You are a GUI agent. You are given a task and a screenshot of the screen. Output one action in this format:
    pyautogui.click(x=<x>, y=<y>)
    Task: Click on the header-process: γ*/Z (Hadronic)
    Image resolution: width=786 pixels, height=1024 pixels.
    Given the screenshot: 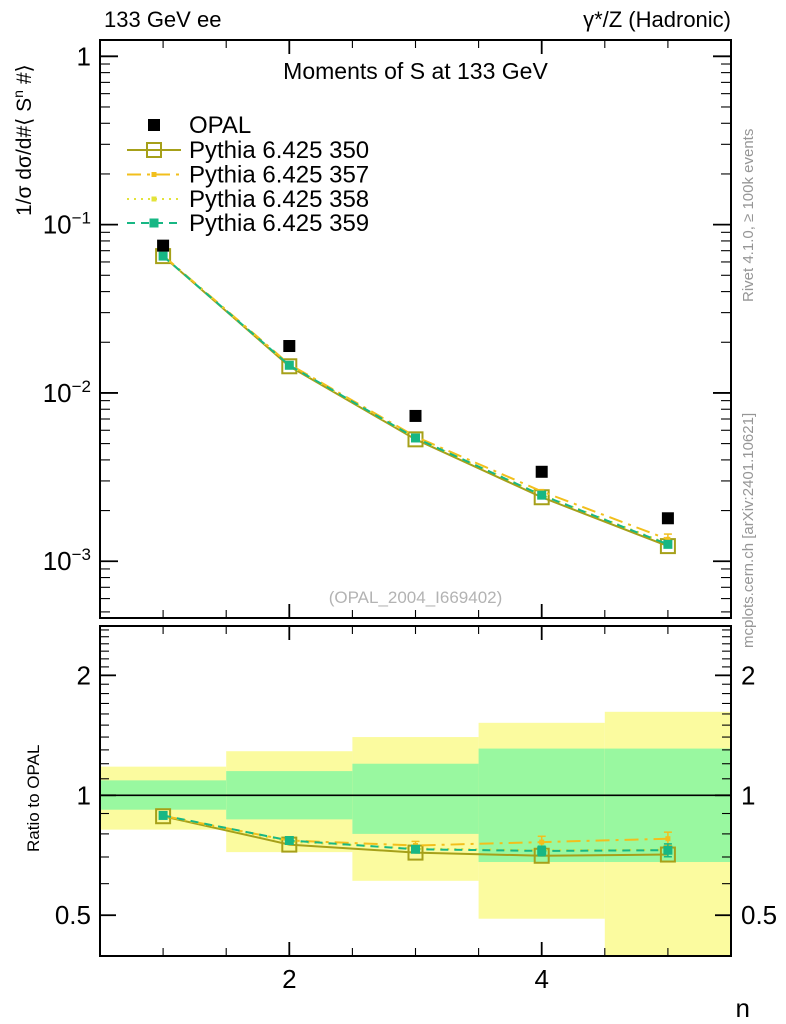 What is the action you would take?
    pyautogui.click(x=657, y=19)
    